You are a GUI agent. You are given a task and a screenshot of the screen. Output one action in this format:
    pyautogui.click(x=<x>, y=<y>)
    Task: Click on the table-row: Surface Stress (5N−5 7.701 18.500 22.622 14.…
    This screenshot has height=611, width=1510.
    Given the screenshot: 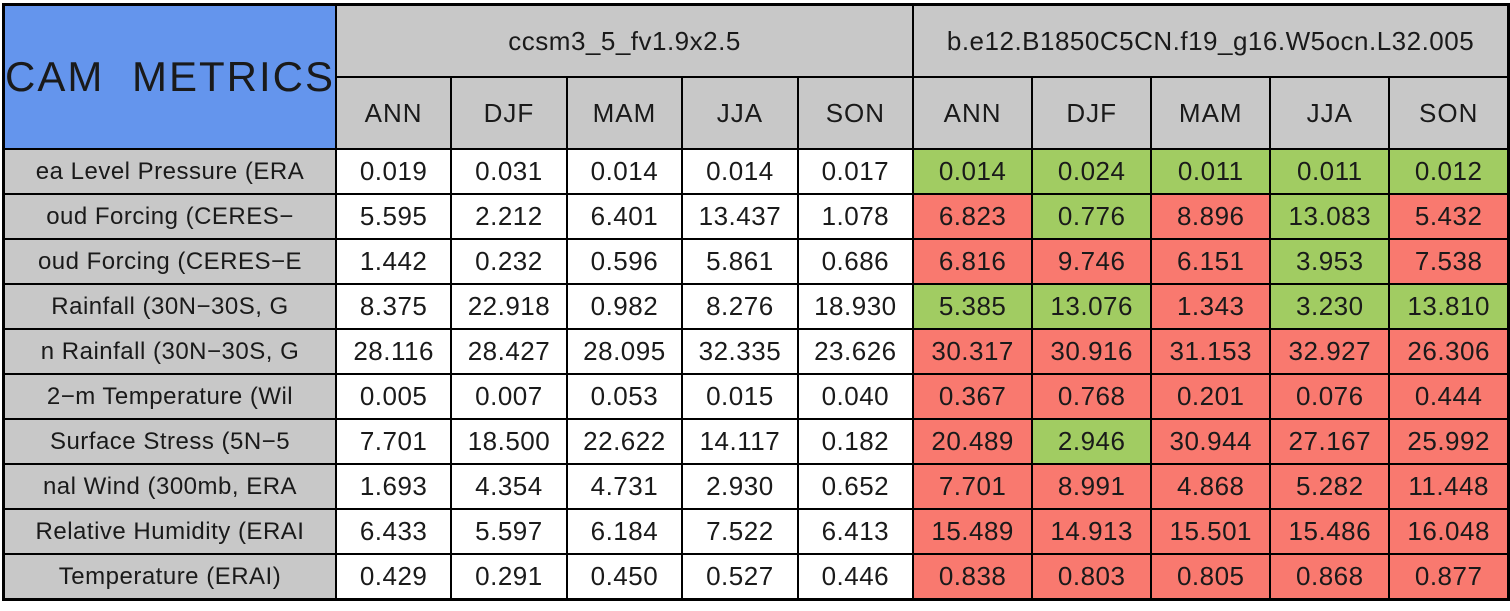 What is the action you would take?
    pyautogui.click(x=756, y=441)
    